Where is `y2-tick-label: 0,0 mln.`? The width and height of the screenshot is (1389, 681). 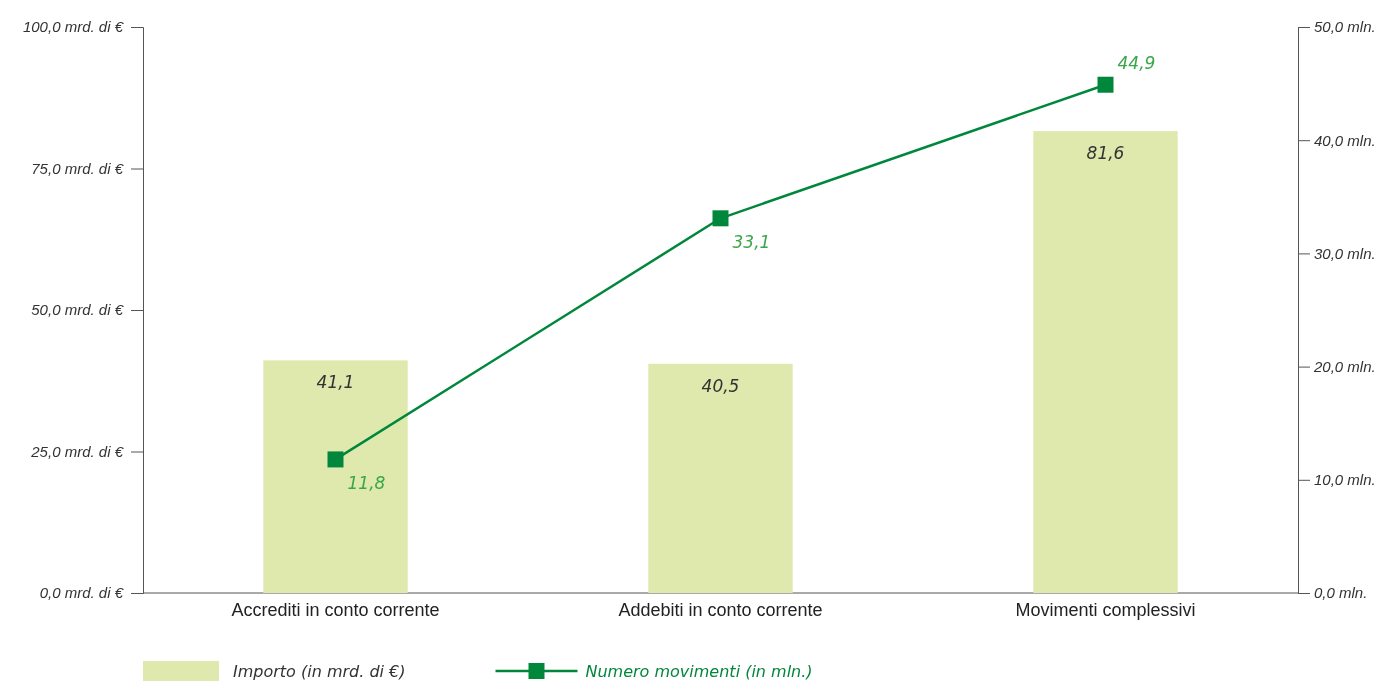 y2-tick-label: 0,0 mln. is located at coordinates (1341, 593).